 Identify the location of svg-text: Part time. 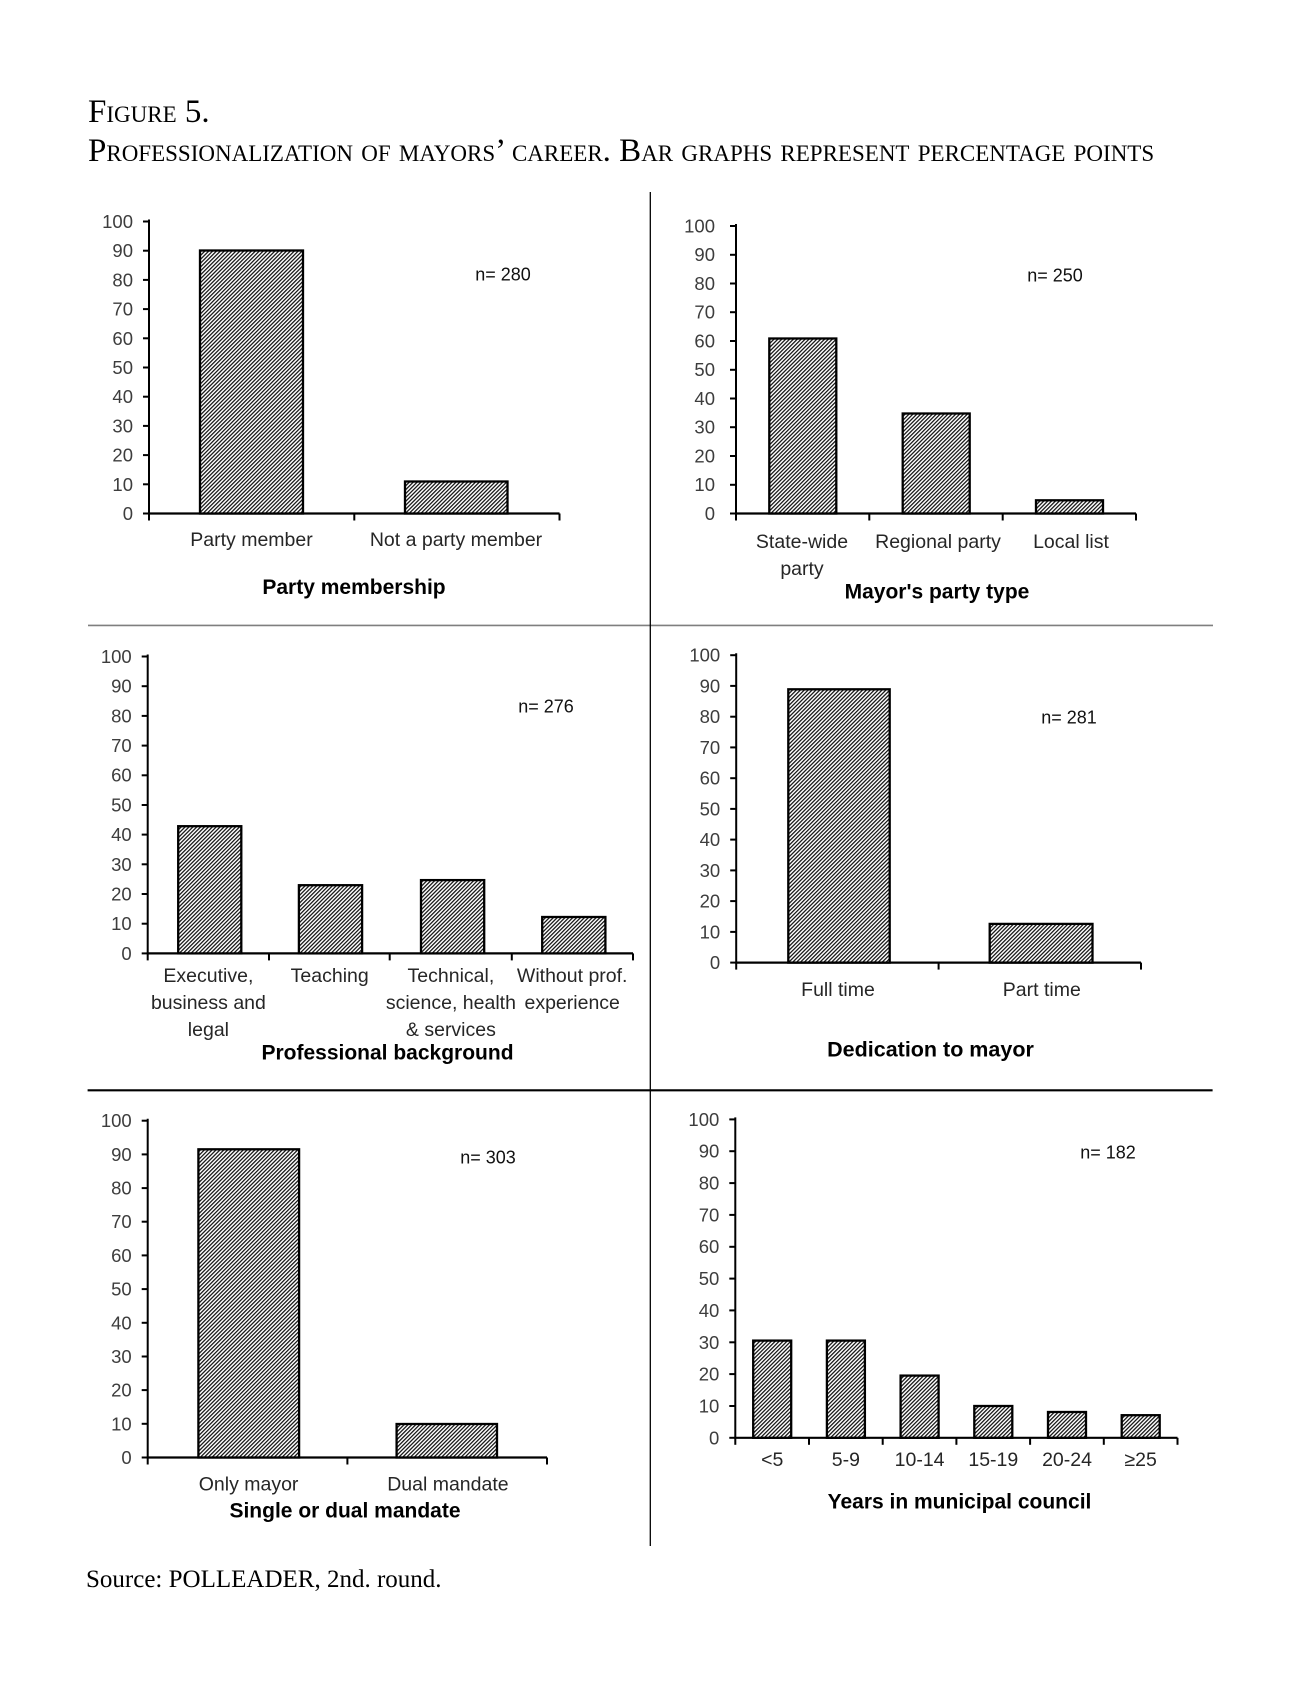
(1042, 990).